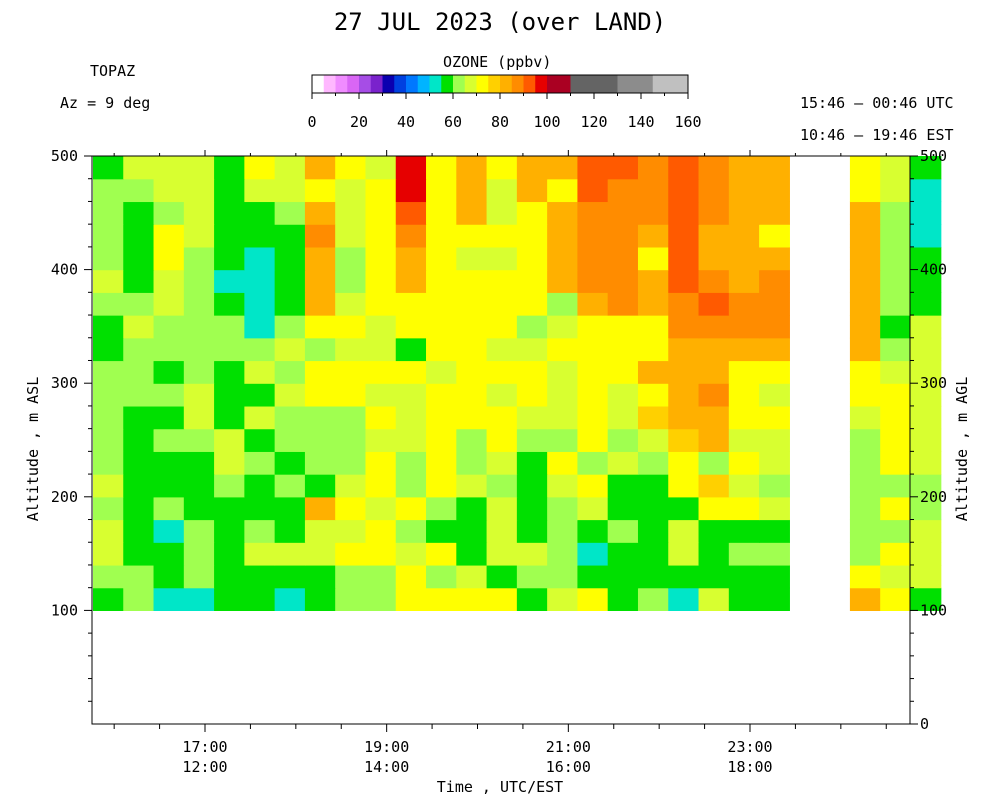 Image resolution: width=1000 pixels, height=800 pixels. Describe the element at coordinates (406, 122) in the screenshot. I see `colorbar-tick-label: 40` at that location.